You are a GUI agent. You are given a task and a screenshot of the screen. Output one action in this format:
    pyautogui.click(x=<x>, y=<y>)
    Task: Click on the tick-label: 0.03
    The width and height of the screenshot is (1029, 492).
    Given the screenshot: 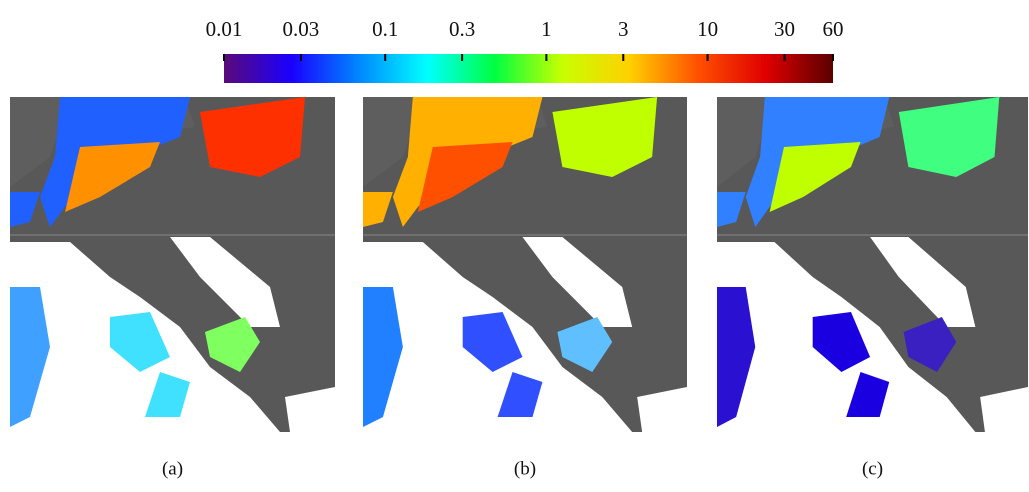 What is the action you would take?
    pyautogui.click(x=301, y=29)
    